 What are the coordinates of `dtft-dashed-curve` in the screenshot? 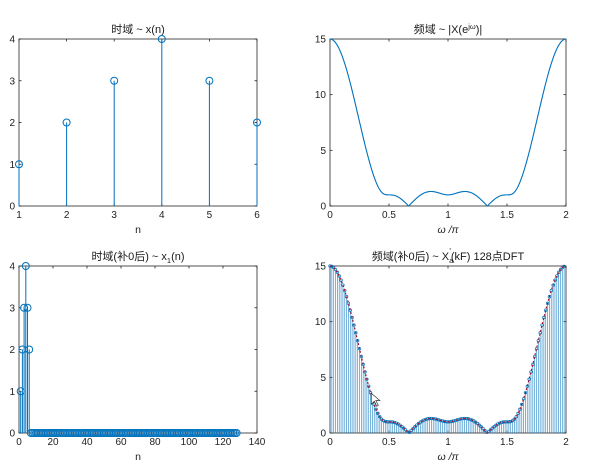 It's located at (448, 349).